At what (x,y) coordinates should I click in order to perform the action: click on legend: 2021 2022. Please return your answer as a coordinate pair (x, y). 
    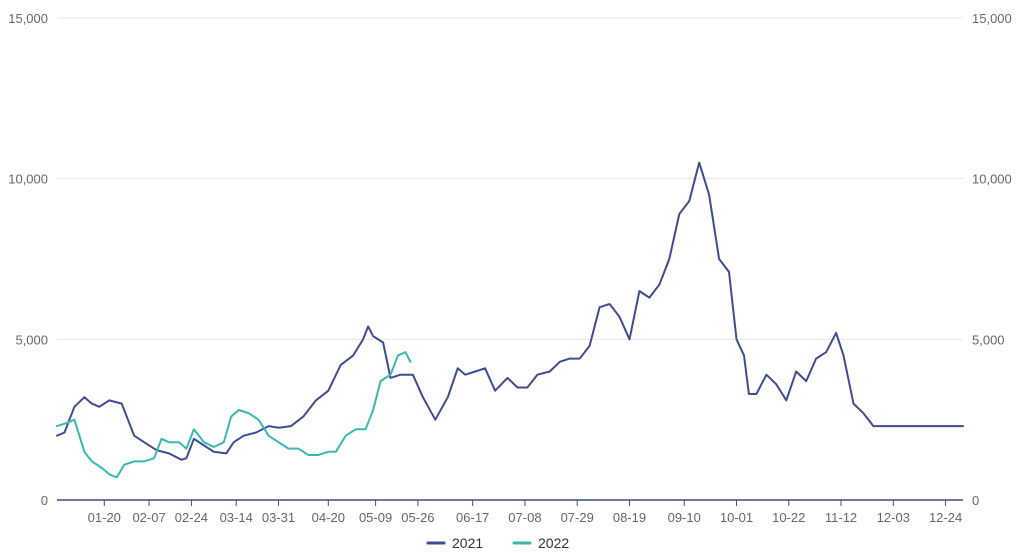
    Looking at the image, I should click on (497, 543).